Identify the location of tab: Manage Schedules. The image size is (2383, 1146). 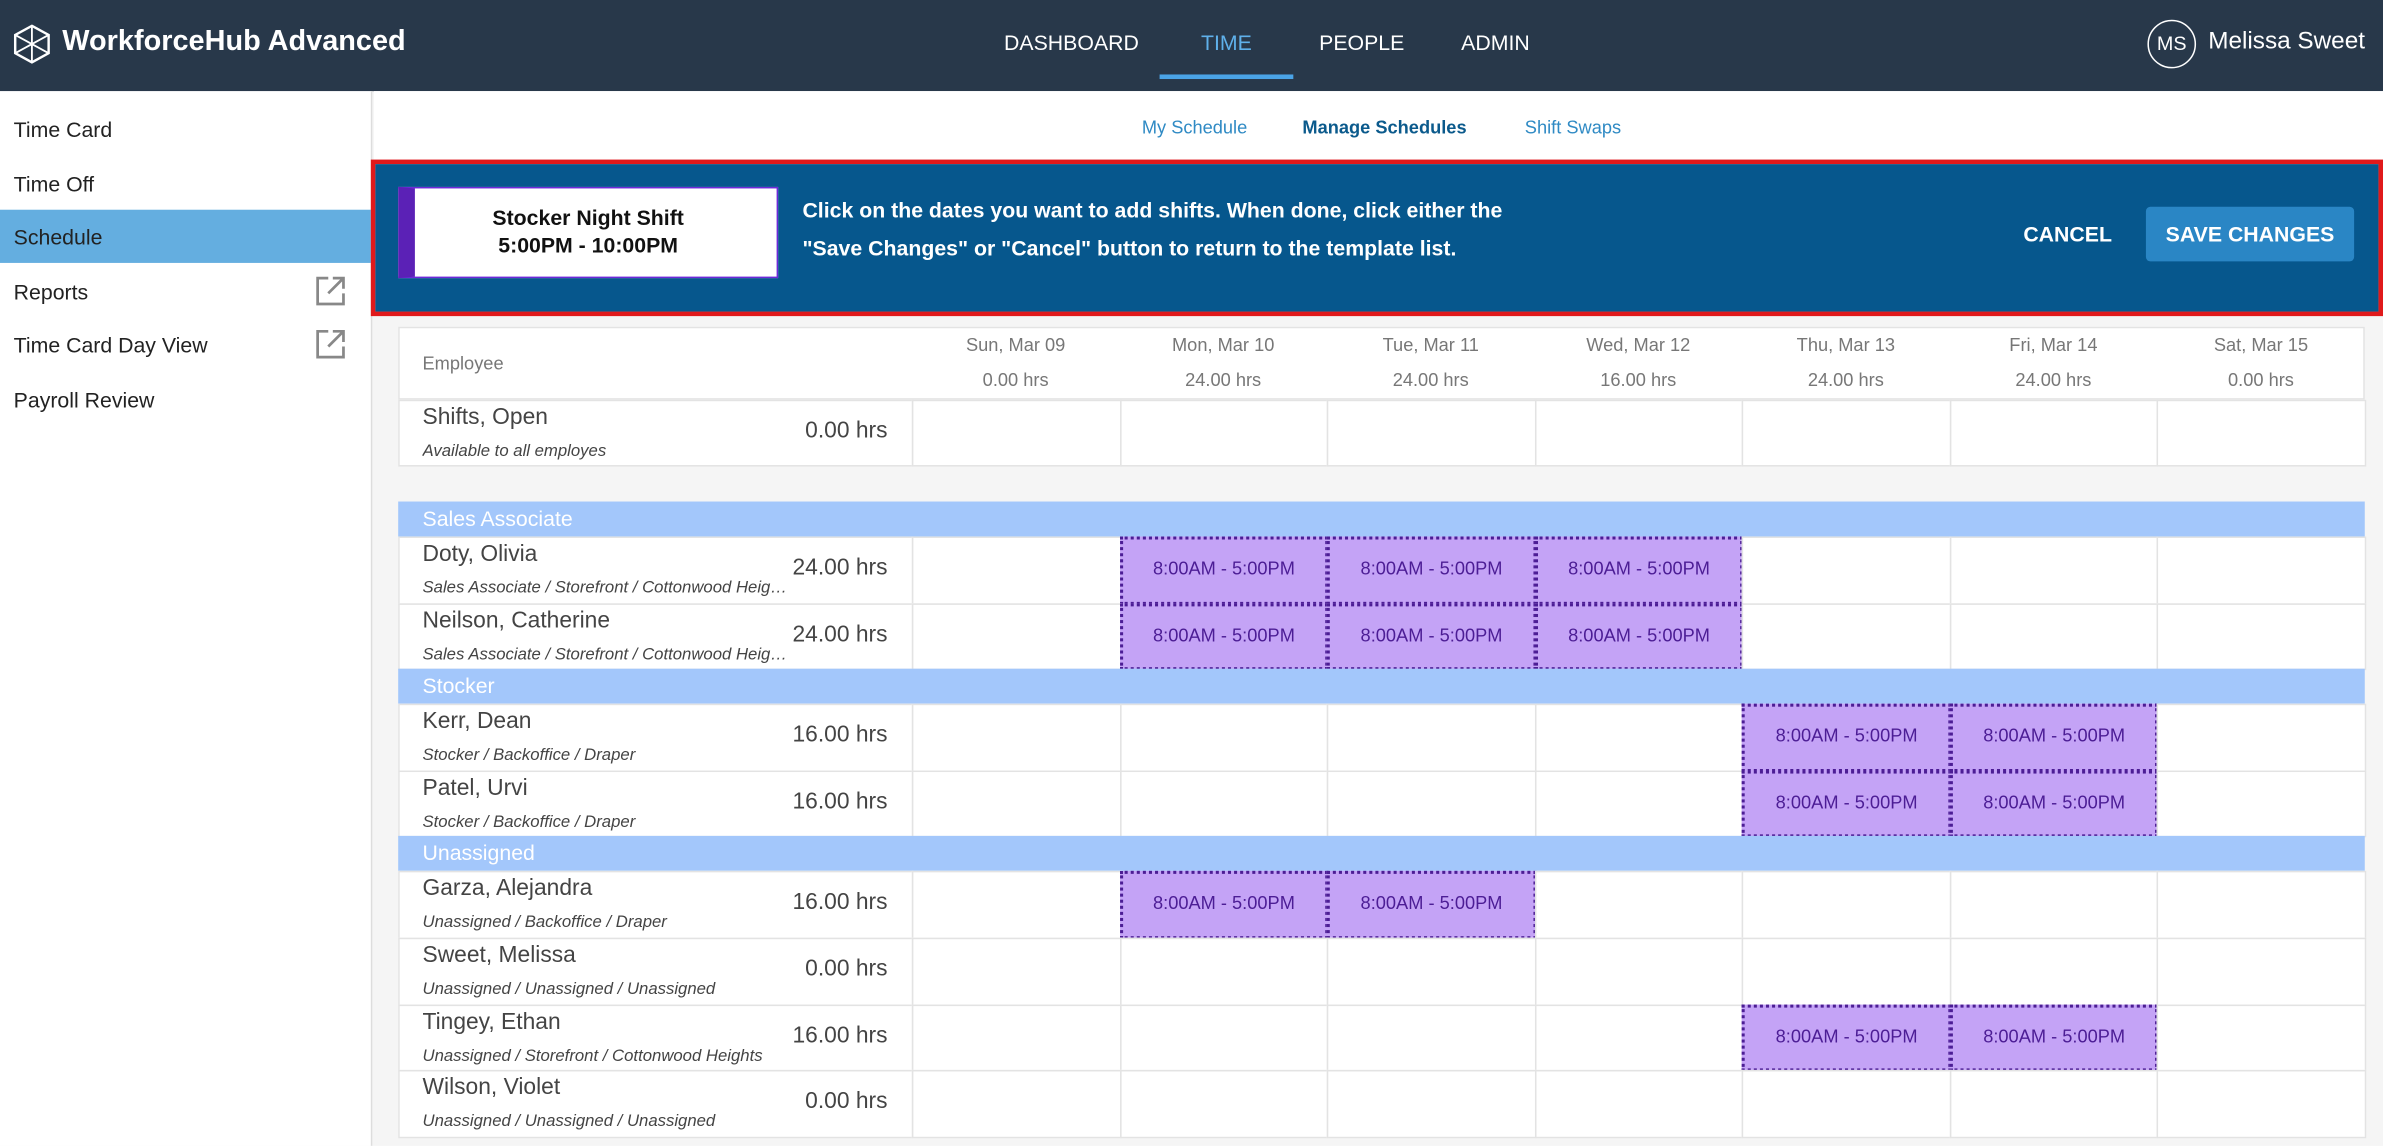
(1384, 128).